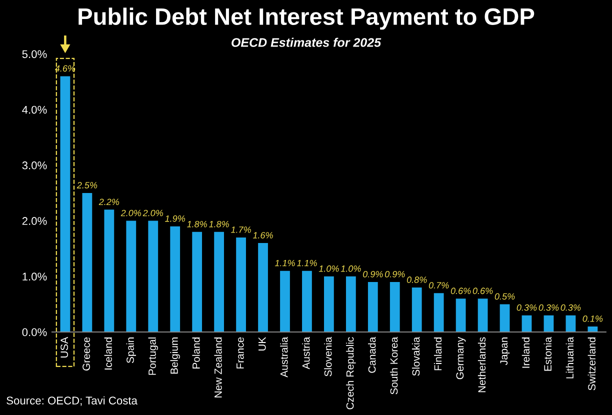 This screenshot has width=612, height=415. Describe the element at coordinates (416, 356) in the screenshot. I see `x-tick-label: Slovakia` at that location.